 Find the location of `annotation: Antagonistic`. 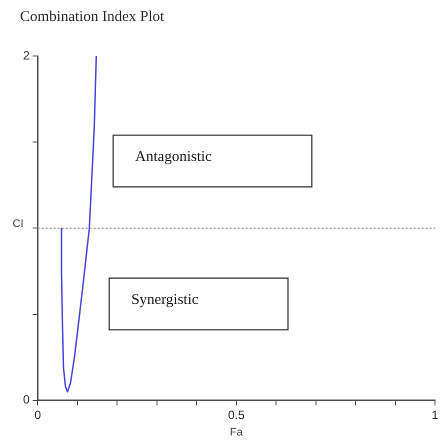

annotation: Antagonistic is located at coordinates (173, 156).